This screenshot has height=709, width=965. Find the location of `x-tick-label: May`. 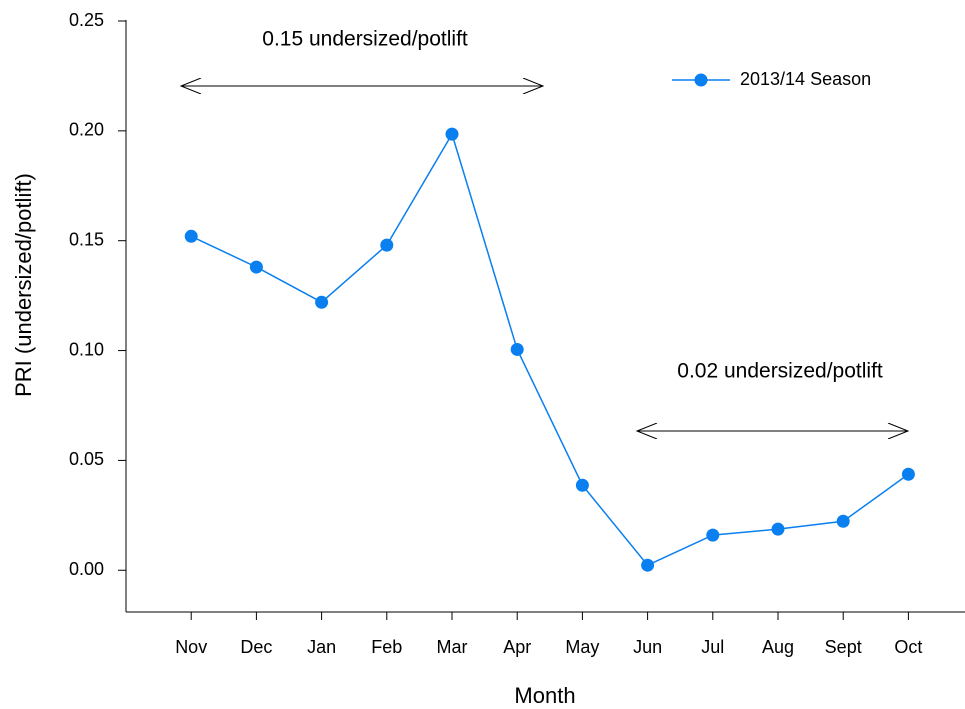

x-tick-label: May is located at coordinates (582, 647).